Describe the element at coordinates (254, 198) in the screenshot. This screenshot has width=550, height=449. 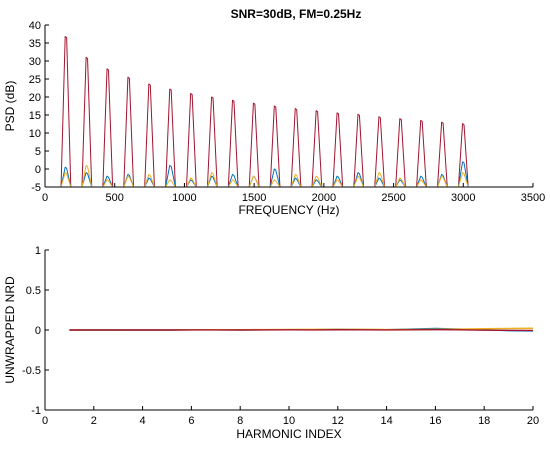
I see `psd-x-tick-label: 1500` at that location.